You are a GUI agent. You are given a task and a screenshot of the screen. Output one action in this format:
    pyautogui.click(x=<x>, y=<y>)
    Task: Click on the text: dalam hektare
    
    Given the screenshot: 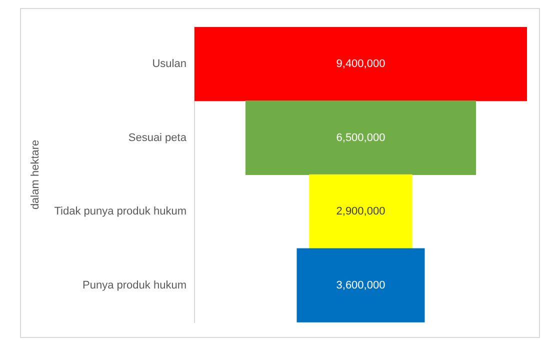 What is the action you would take?
    pyautogui.click(x=36, y=175)
    